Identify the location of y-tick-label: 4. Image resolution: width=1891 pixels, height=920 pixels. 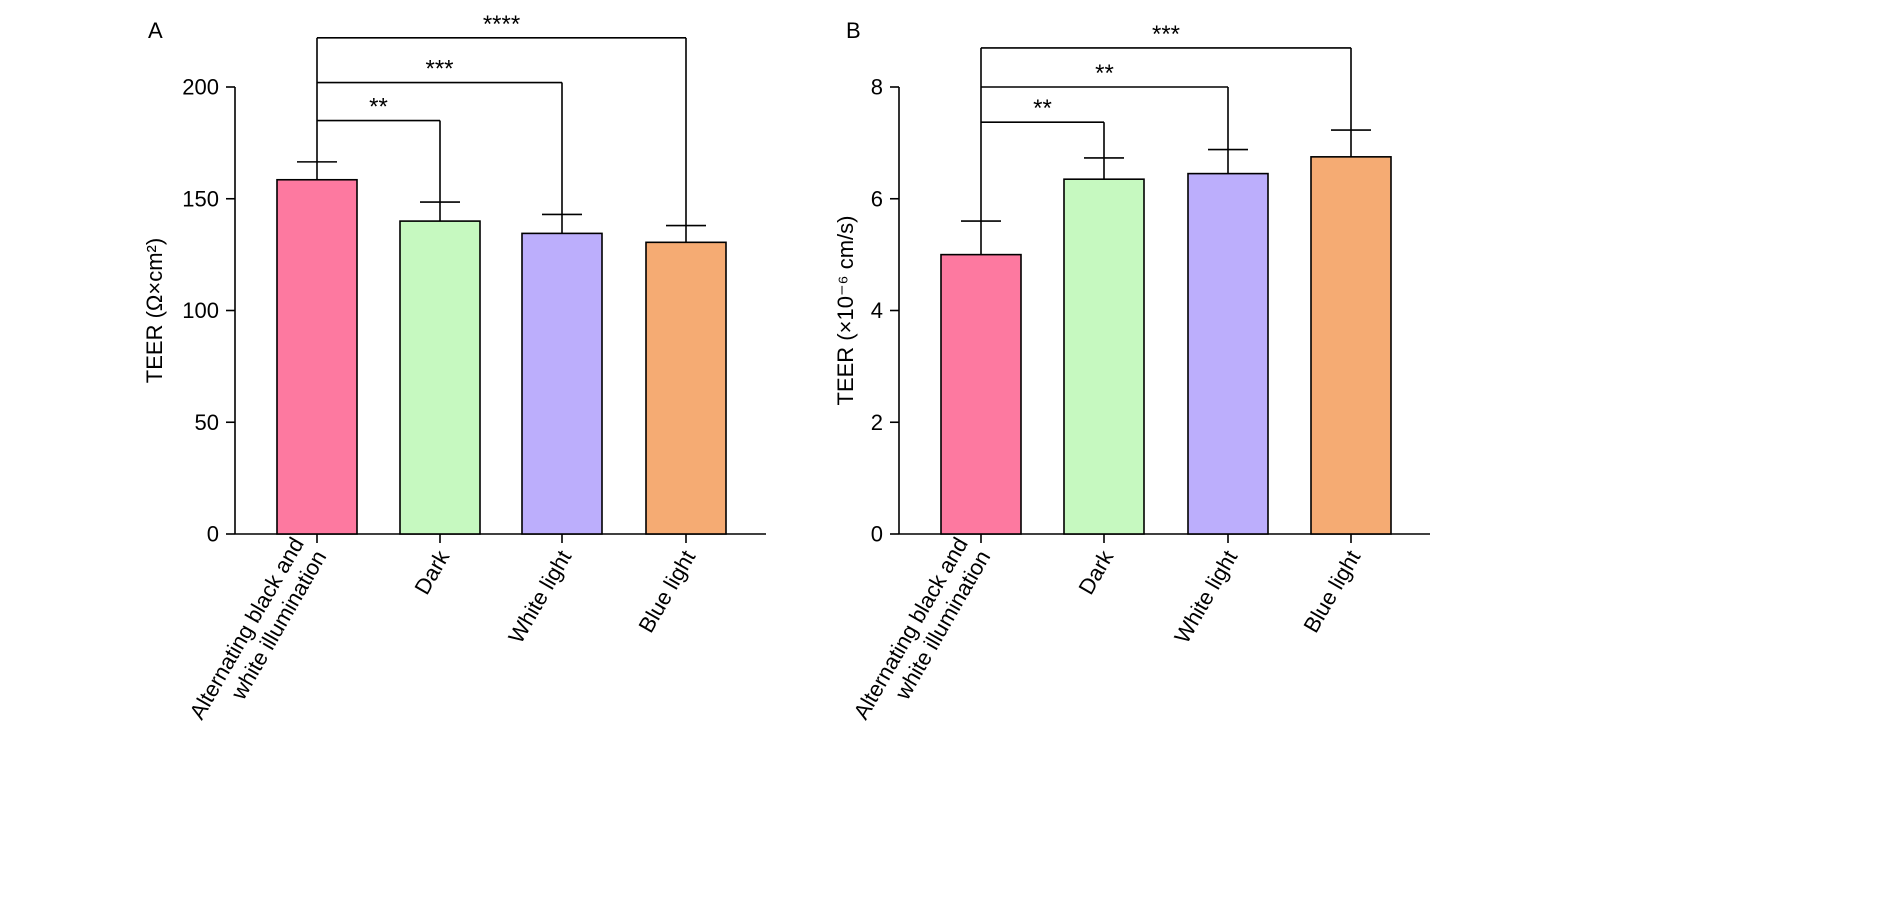
(877, 310).